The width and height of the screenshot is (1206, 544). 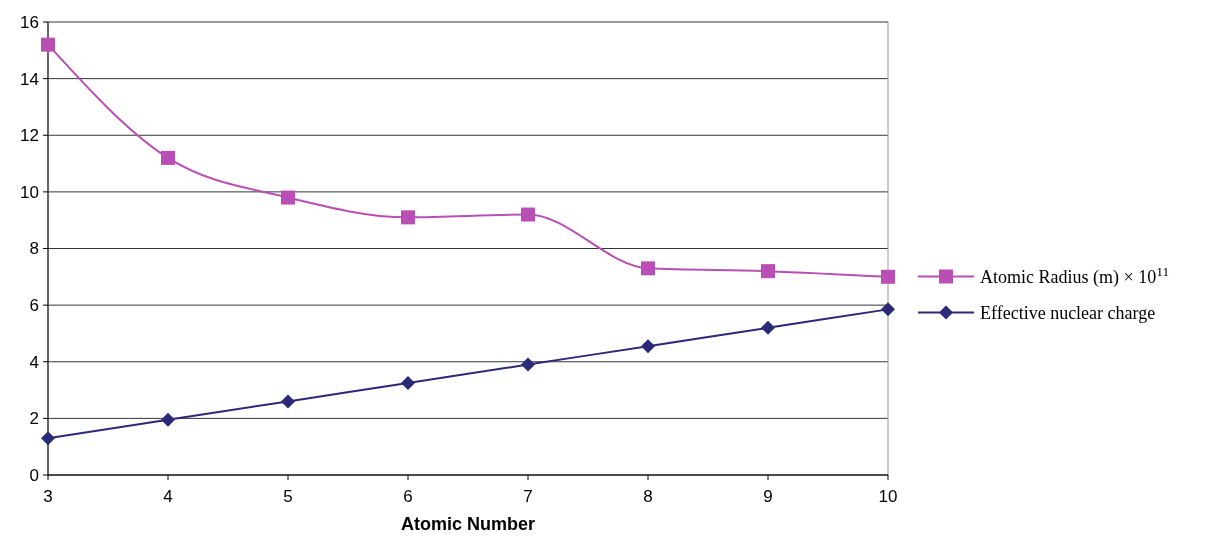 What do you see at coordinates (34, 475) in the screenshot?
I see `y-tick-label: 0` at bounding box center [34, 475].